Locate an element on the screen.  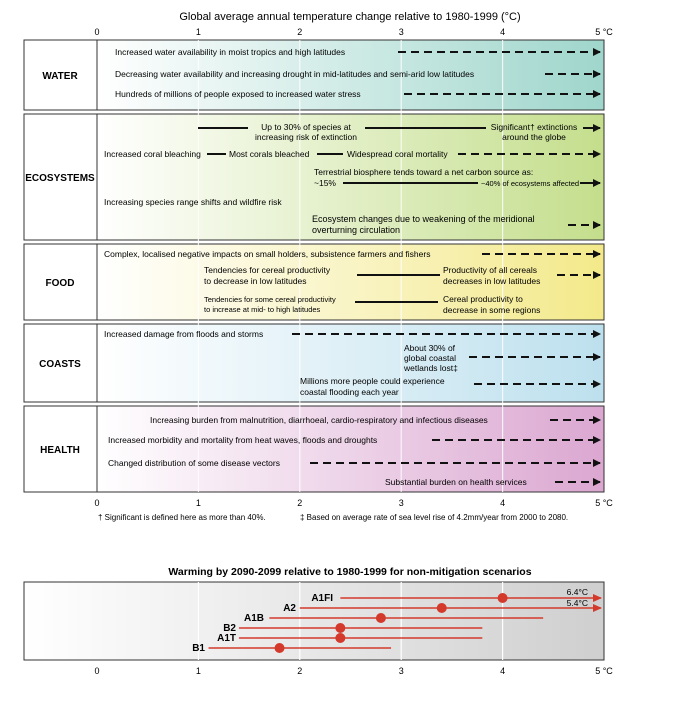
food-note-5b: decrease in some regions is located at coordinates (491, 310).